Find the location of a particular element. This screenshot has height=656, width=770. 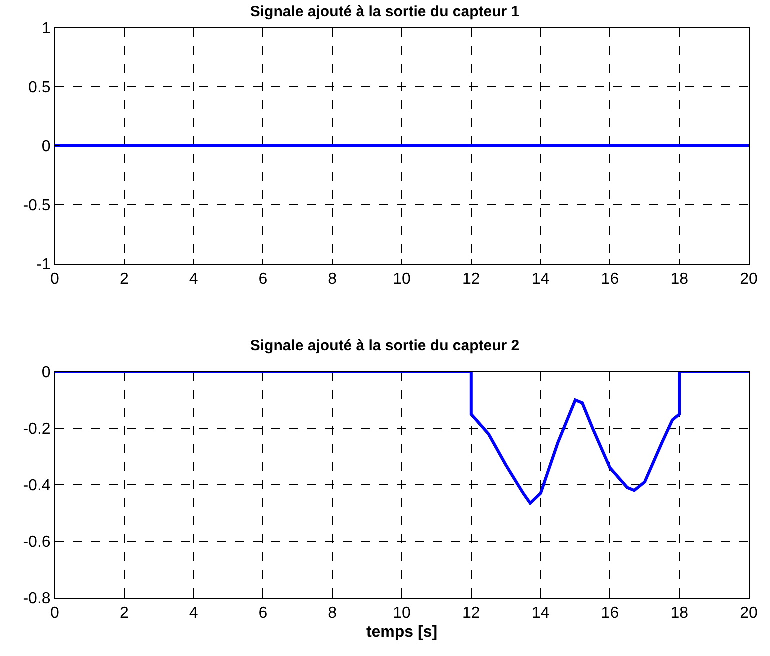

chart-title: Signale ajouté à la sortie du capteur 2 is located at coordinates (385, 346).